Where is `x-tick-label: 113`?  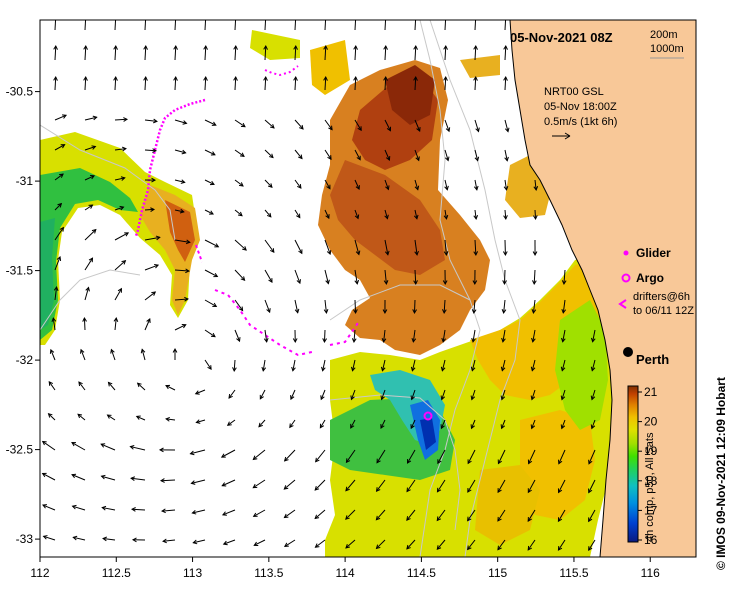 x-tick-label: 113 is located at coordinates (192, 573).